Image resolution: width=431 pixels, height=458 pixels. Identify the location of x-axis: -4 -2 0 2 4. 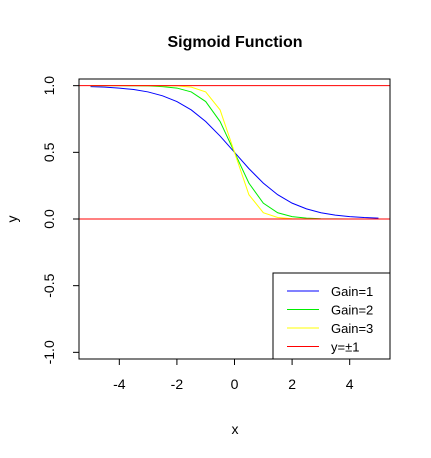
(233, 375).